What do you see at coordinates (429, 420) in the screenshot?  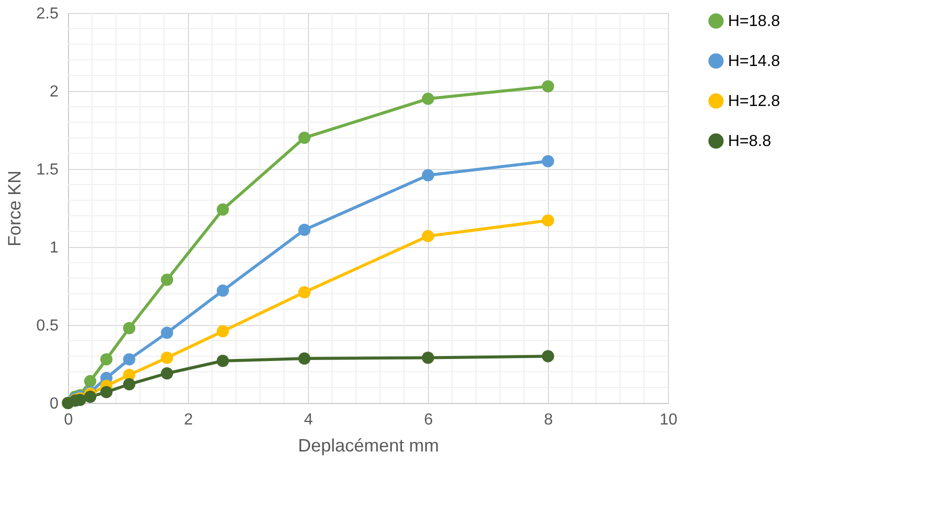 I see `x-tick-label: 6` at bounding box center [429, 420].